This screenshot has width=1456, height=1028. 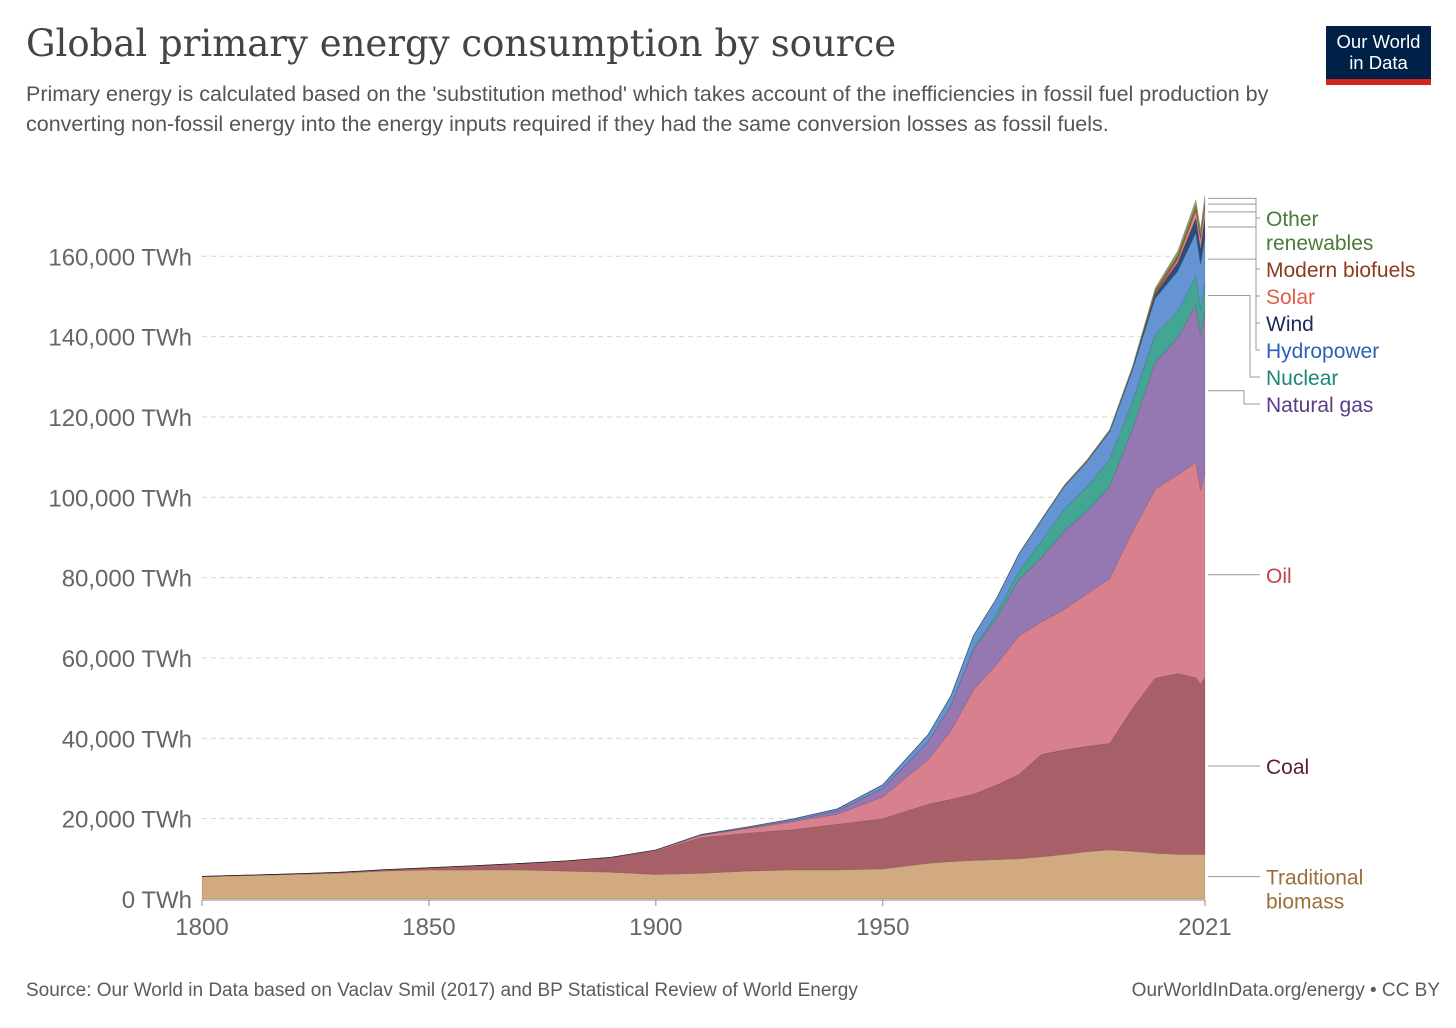 I want to click on legend-label: Other, so click(x=1292, y=219).